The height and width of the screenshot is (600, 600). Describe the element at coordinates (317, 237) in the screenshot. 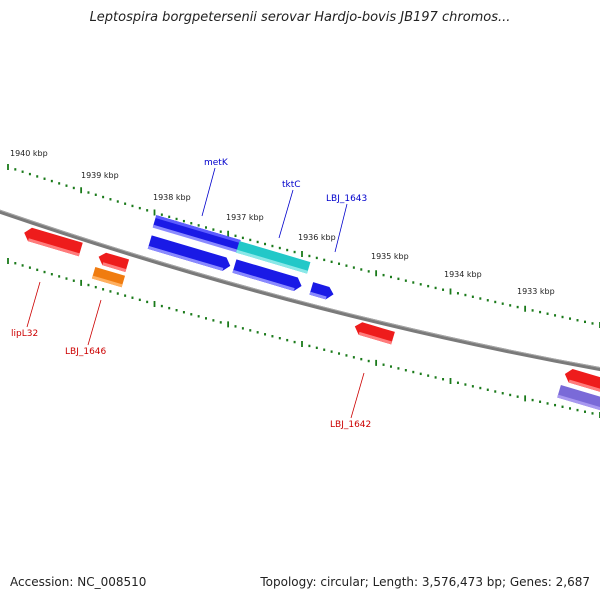

I see `kbp-label: 1936 kbp` at that location.